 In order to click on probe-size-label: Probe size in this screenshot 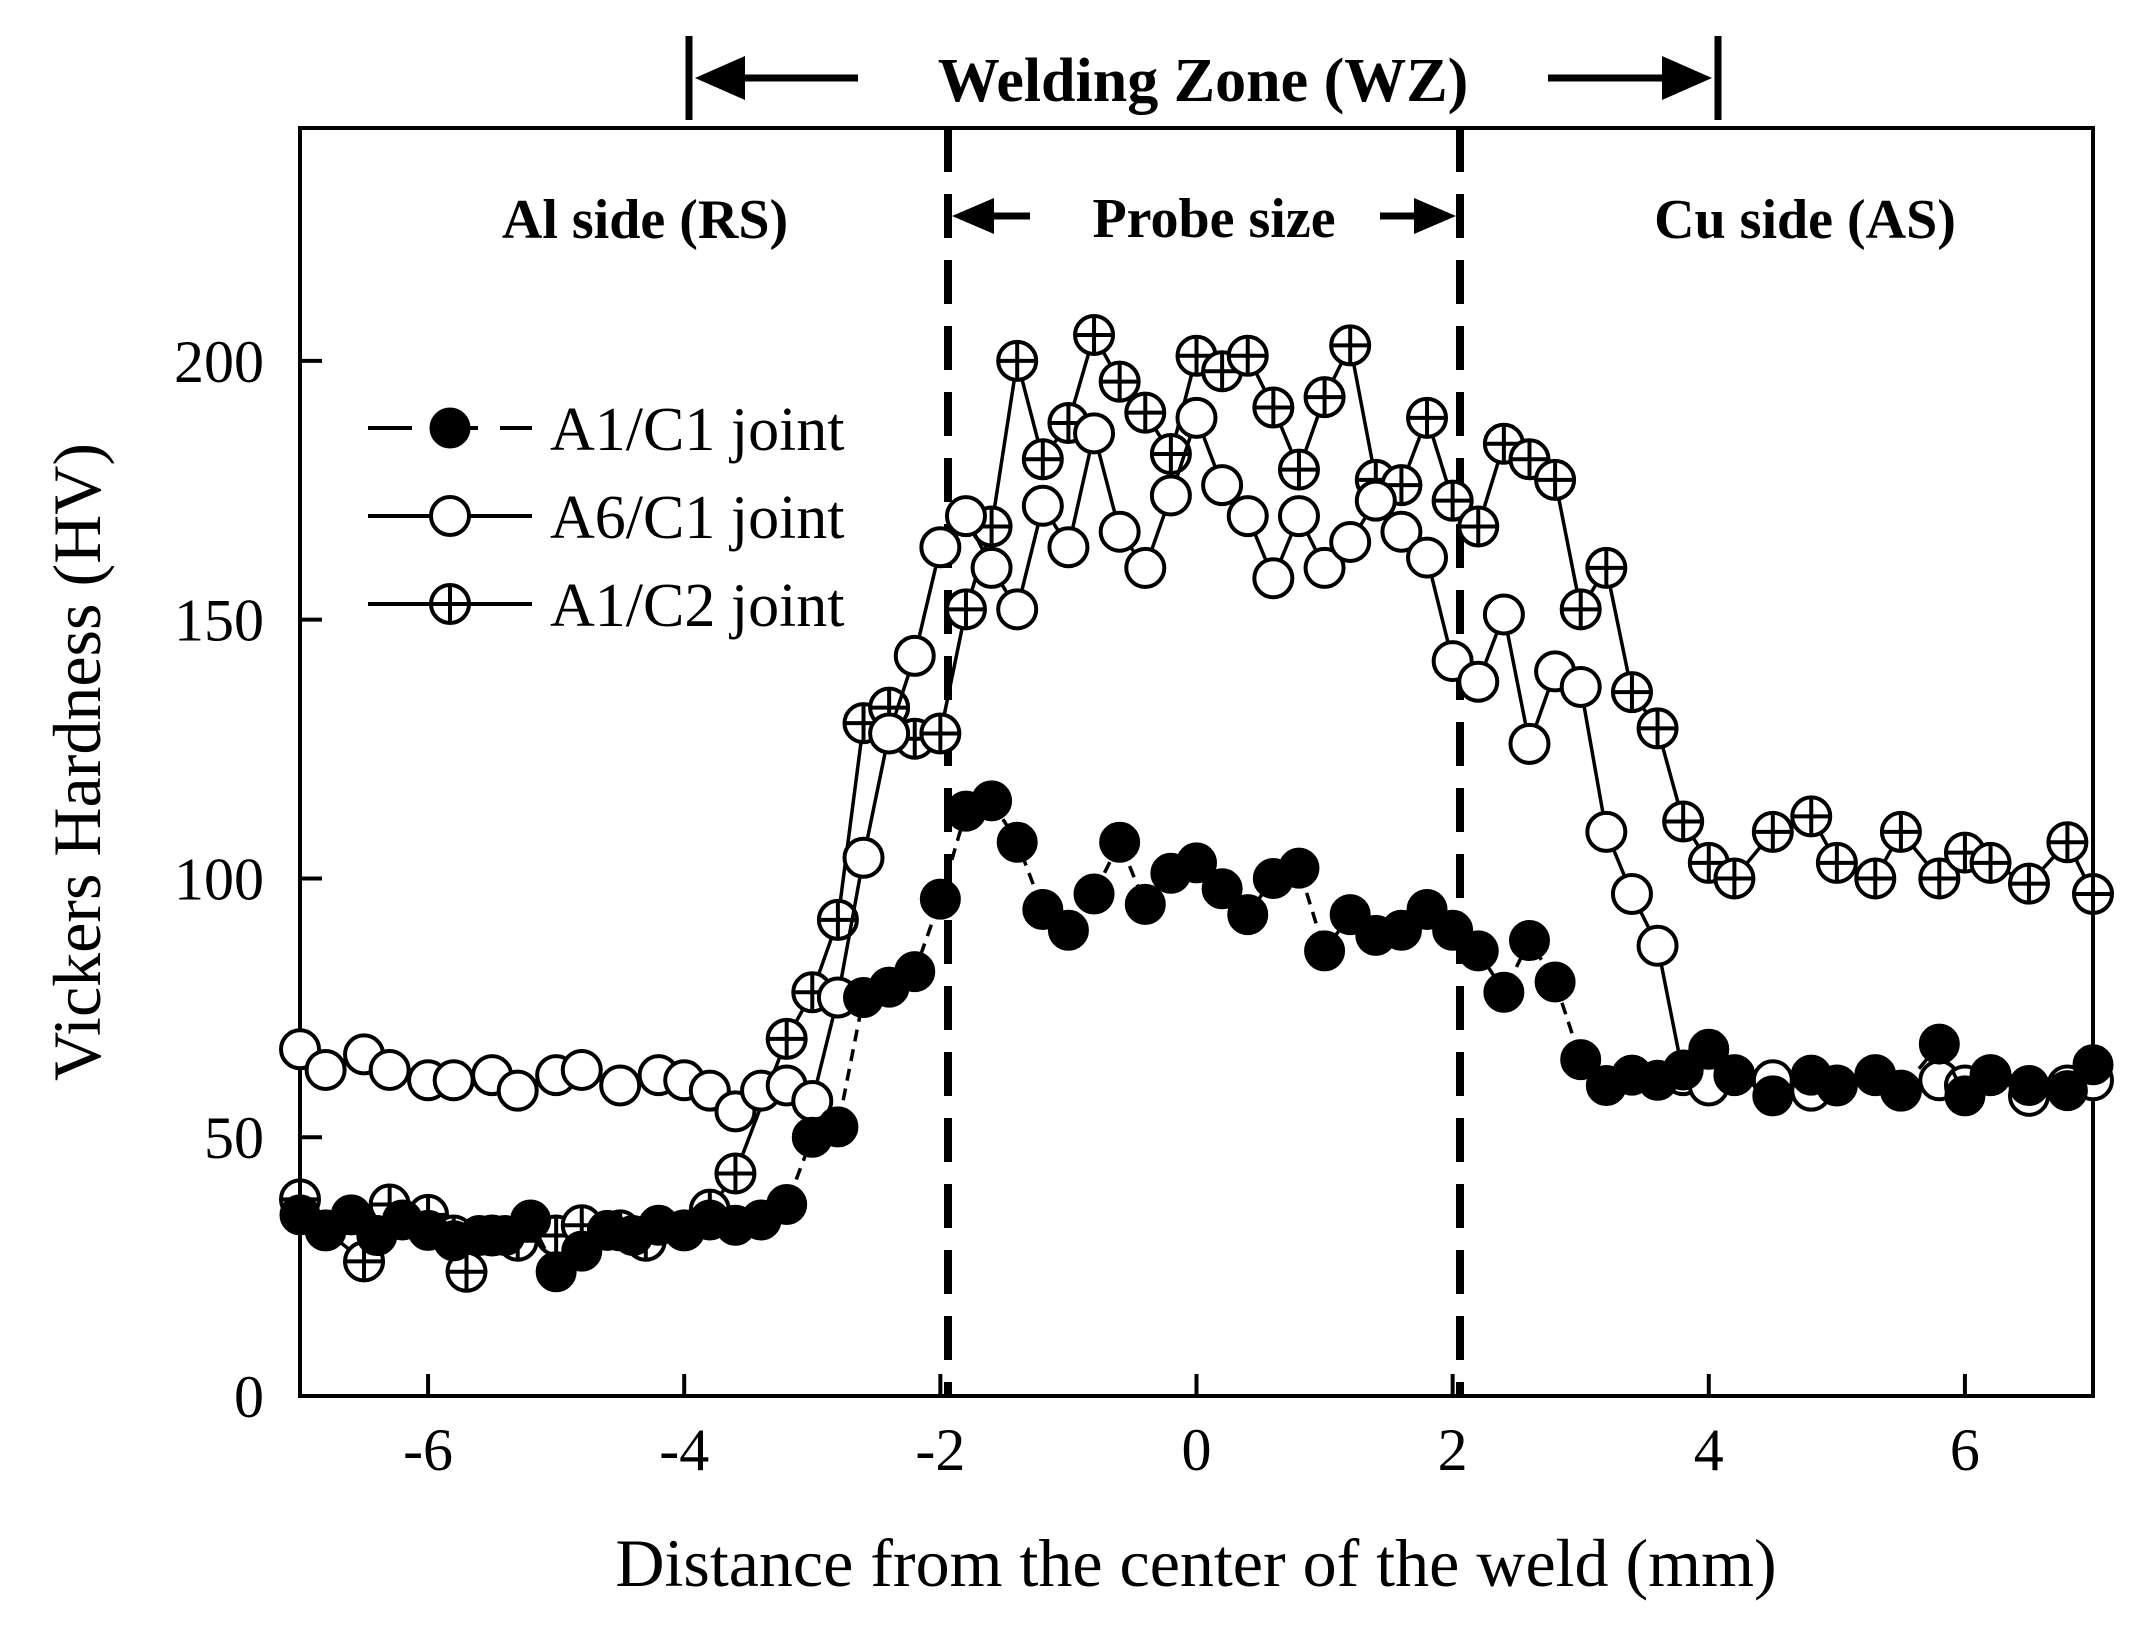, I will do `click(1213, 219)`.